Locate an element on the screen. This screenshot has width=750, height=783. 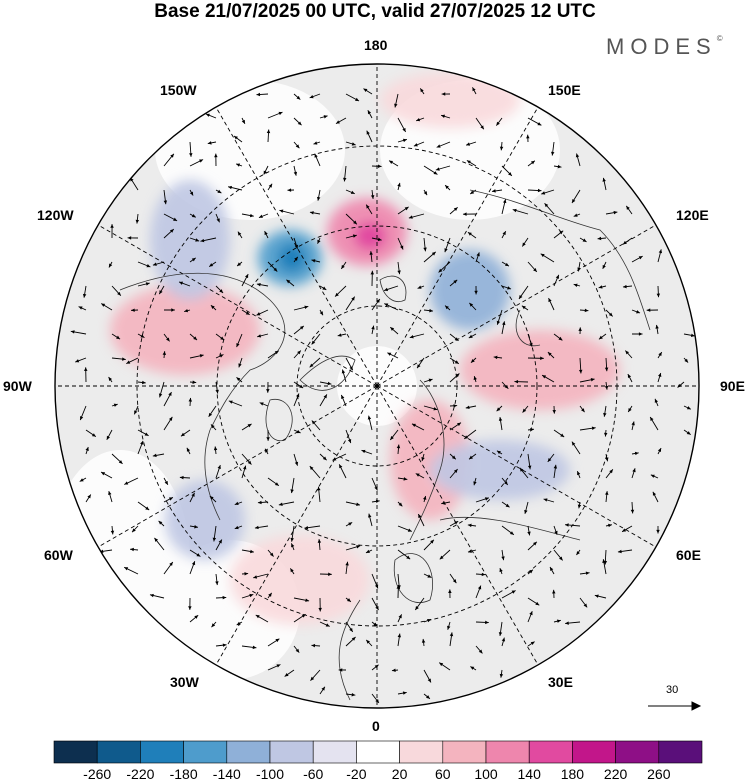
lon-label-60e: 60E is located at coordinates (688, 555).